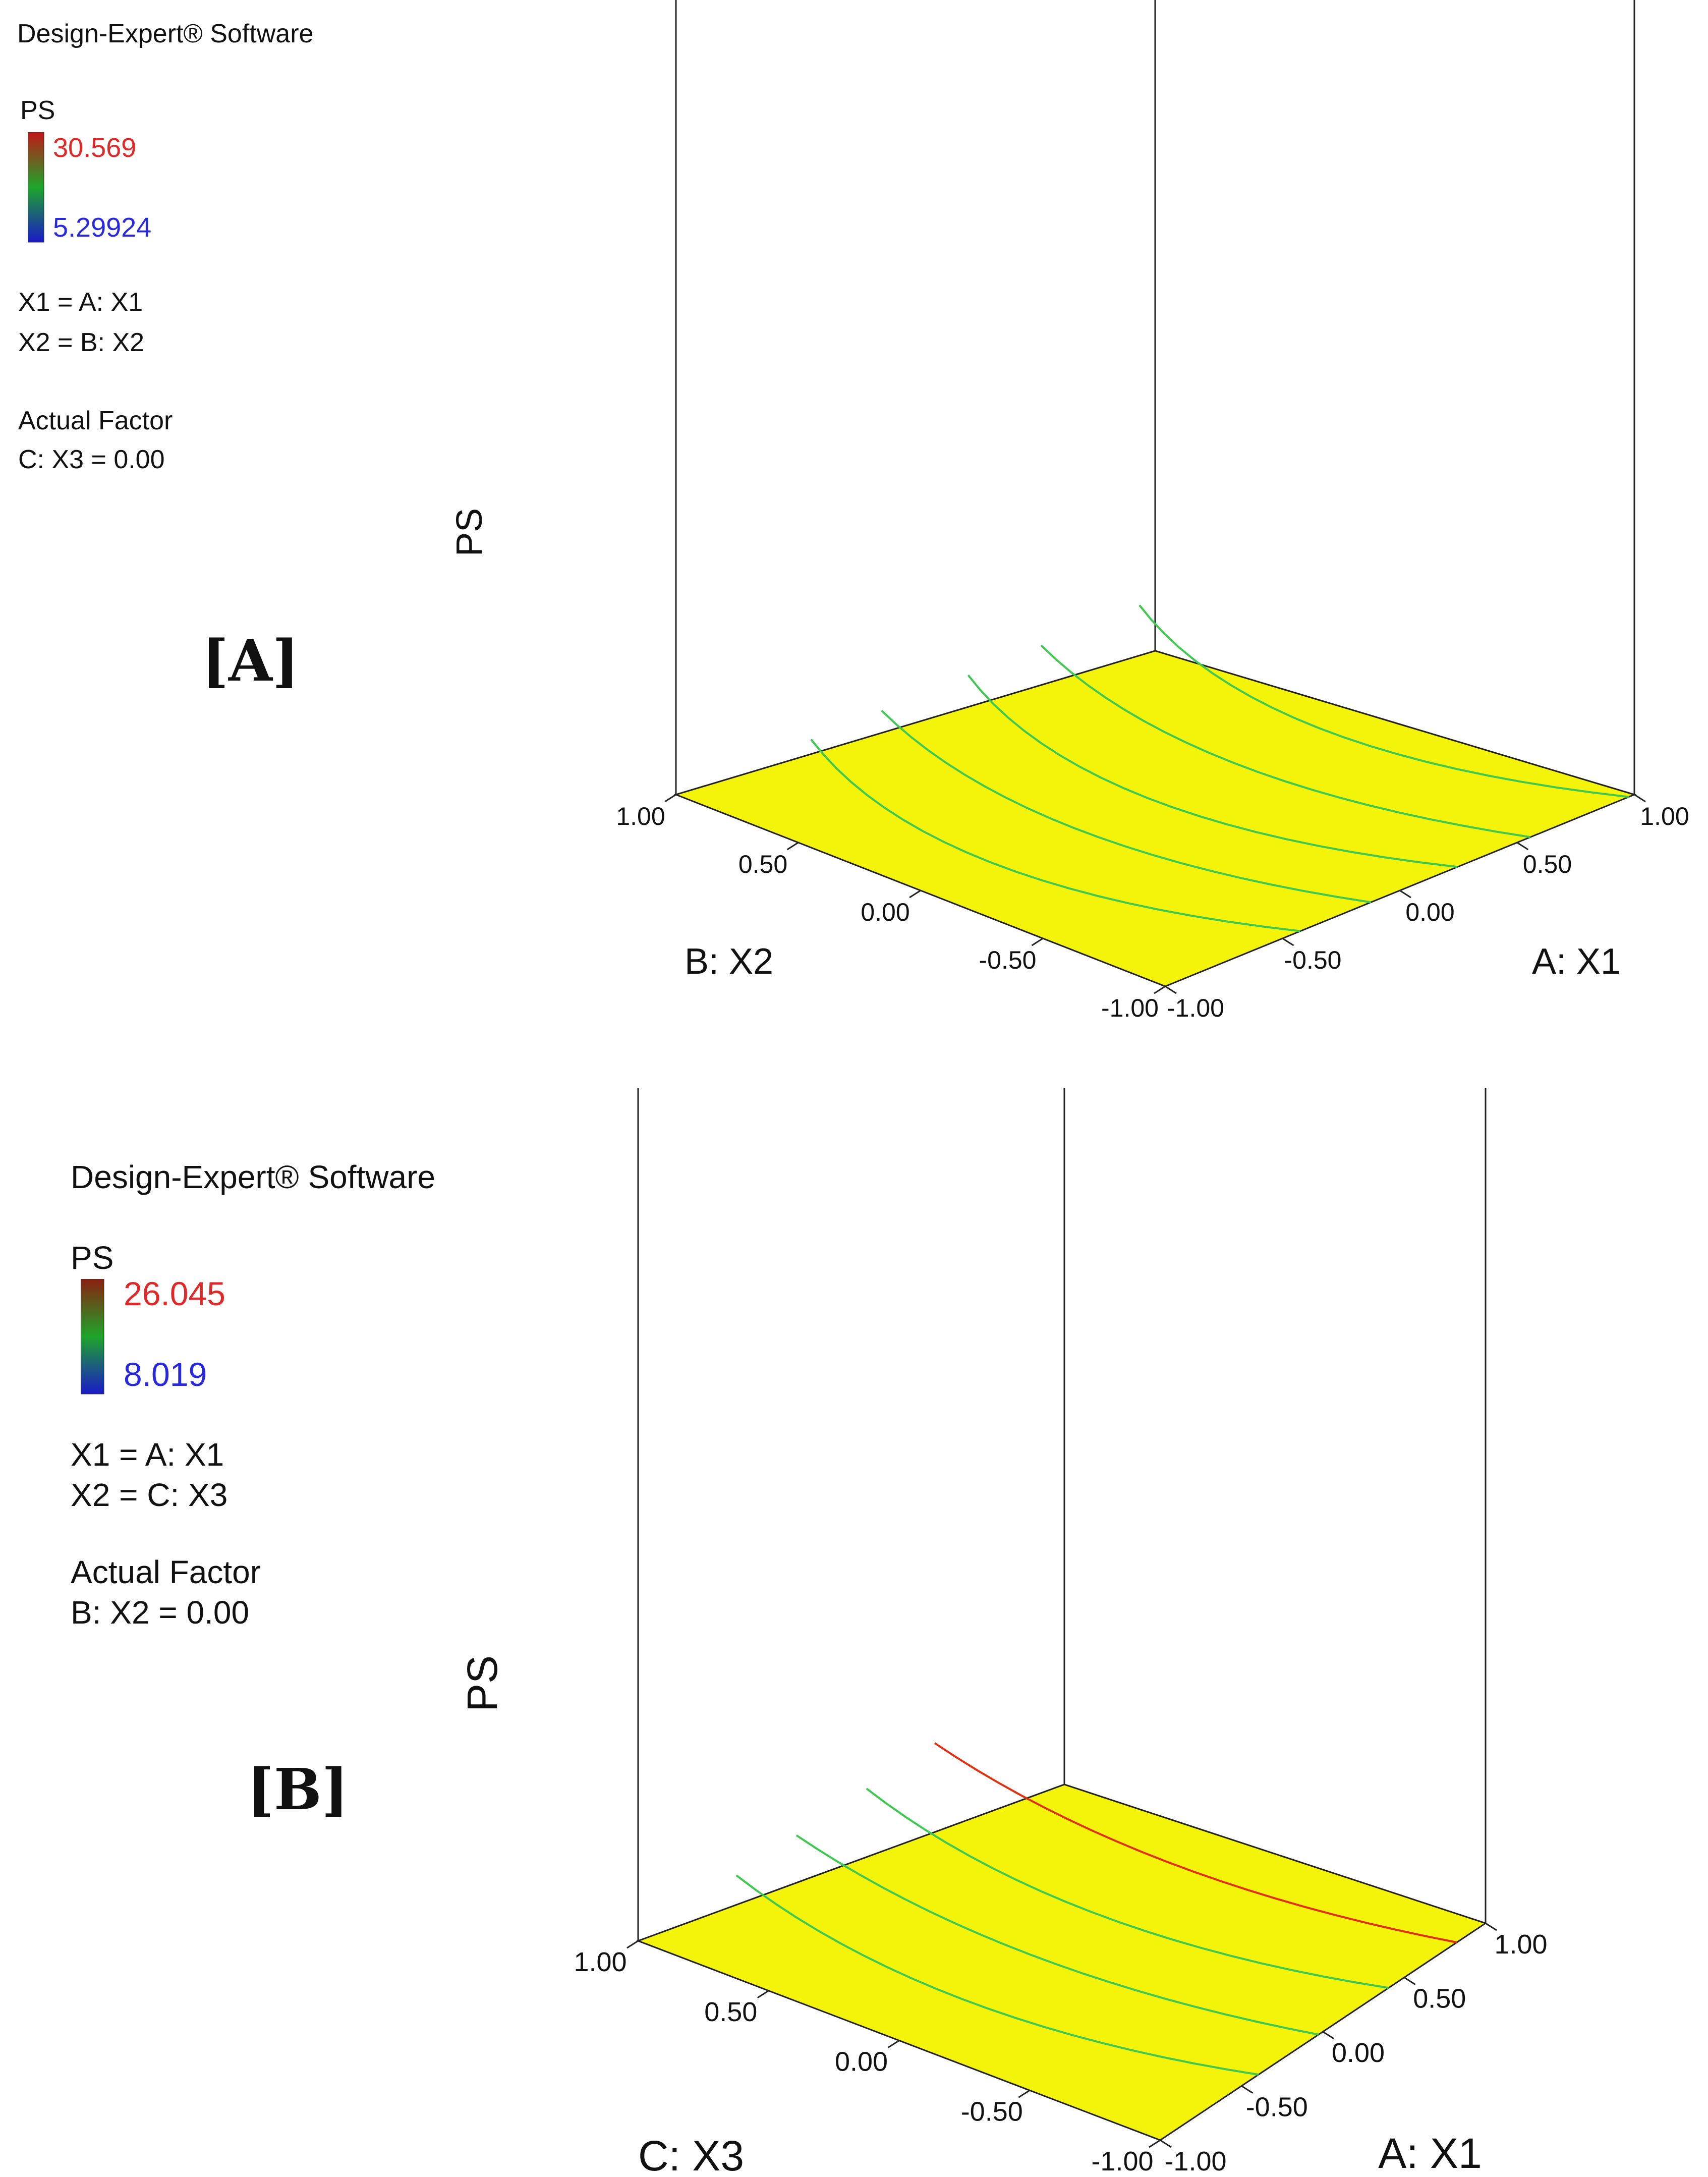  Describe the element at coordinates (147, 1454) in the screenshot. I see `x1-definition-b: X1 = A: X1` at that location.